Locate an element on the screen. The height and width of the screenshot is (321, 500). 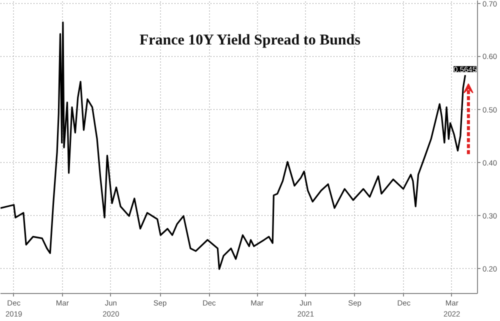
text: France 10Y Yield Spread to Bunds is located at coordinates (250, 40).